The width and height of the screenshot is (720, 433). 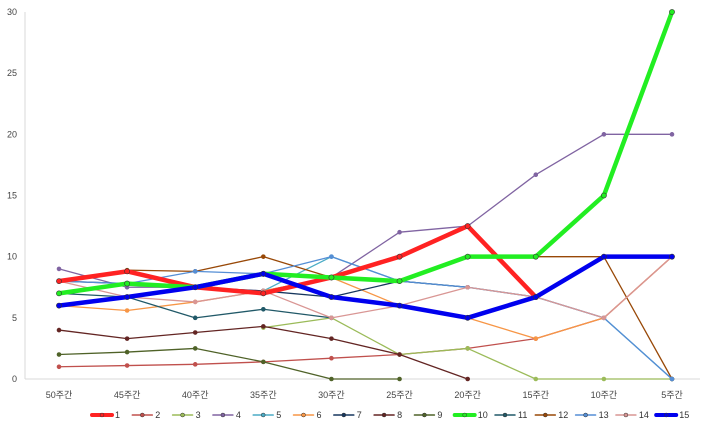 I want to click on y-tick-label: 20, so click(x=12, y=134).